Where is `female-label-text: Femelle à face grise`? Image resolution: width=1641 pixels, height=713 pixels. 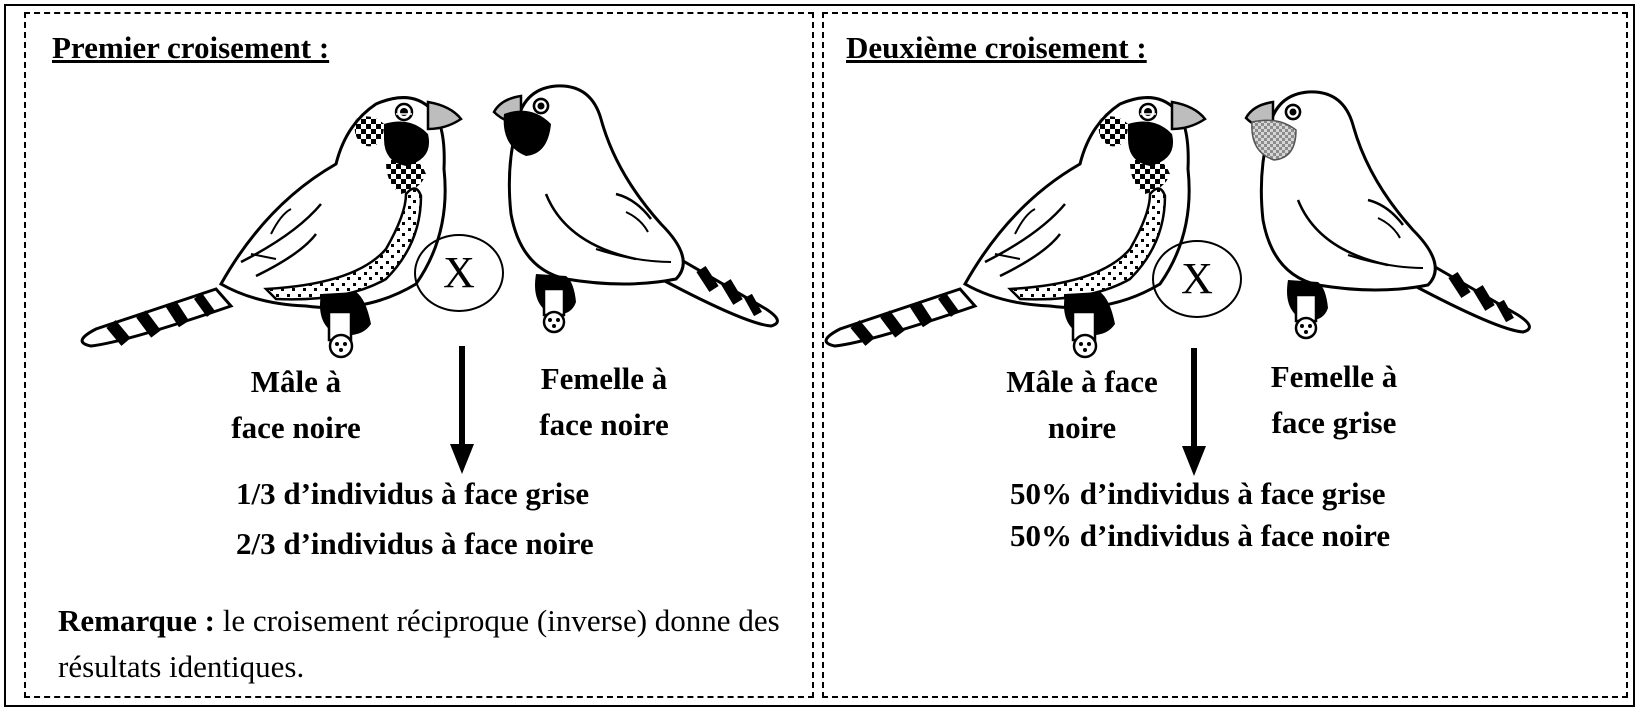
female-label-text: Femelle à face grise is located at coordinates (1334, 399).